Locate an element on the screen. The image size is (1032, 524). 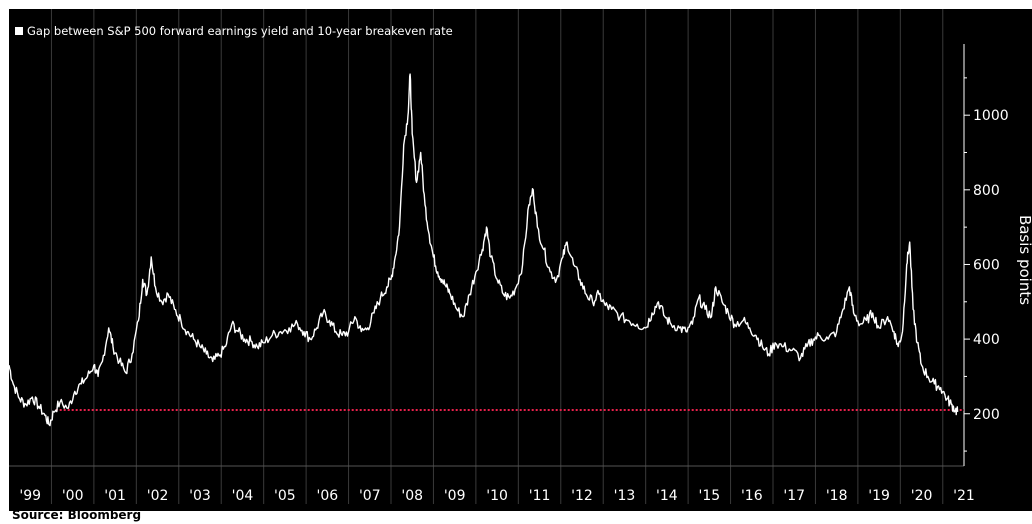
x-tick-label: '17 is located at coordinates (794, 496).